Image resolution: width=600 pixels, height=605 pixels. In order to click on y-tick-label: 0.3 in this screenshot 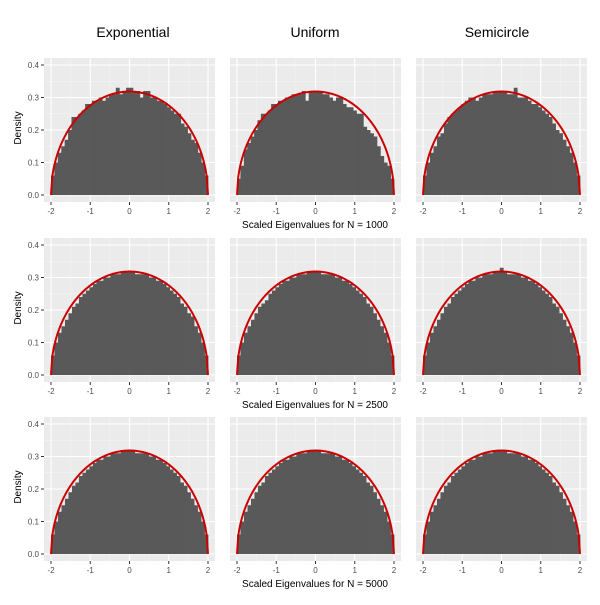, I will do `click(34, 278)`.